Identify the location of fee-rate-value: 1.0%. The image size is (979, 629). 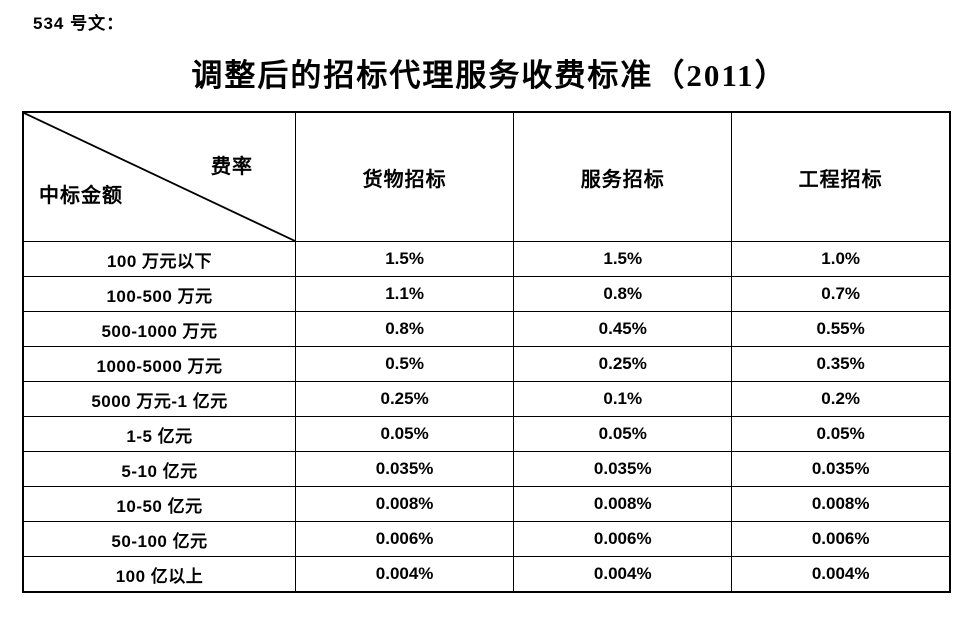
(841, 259).